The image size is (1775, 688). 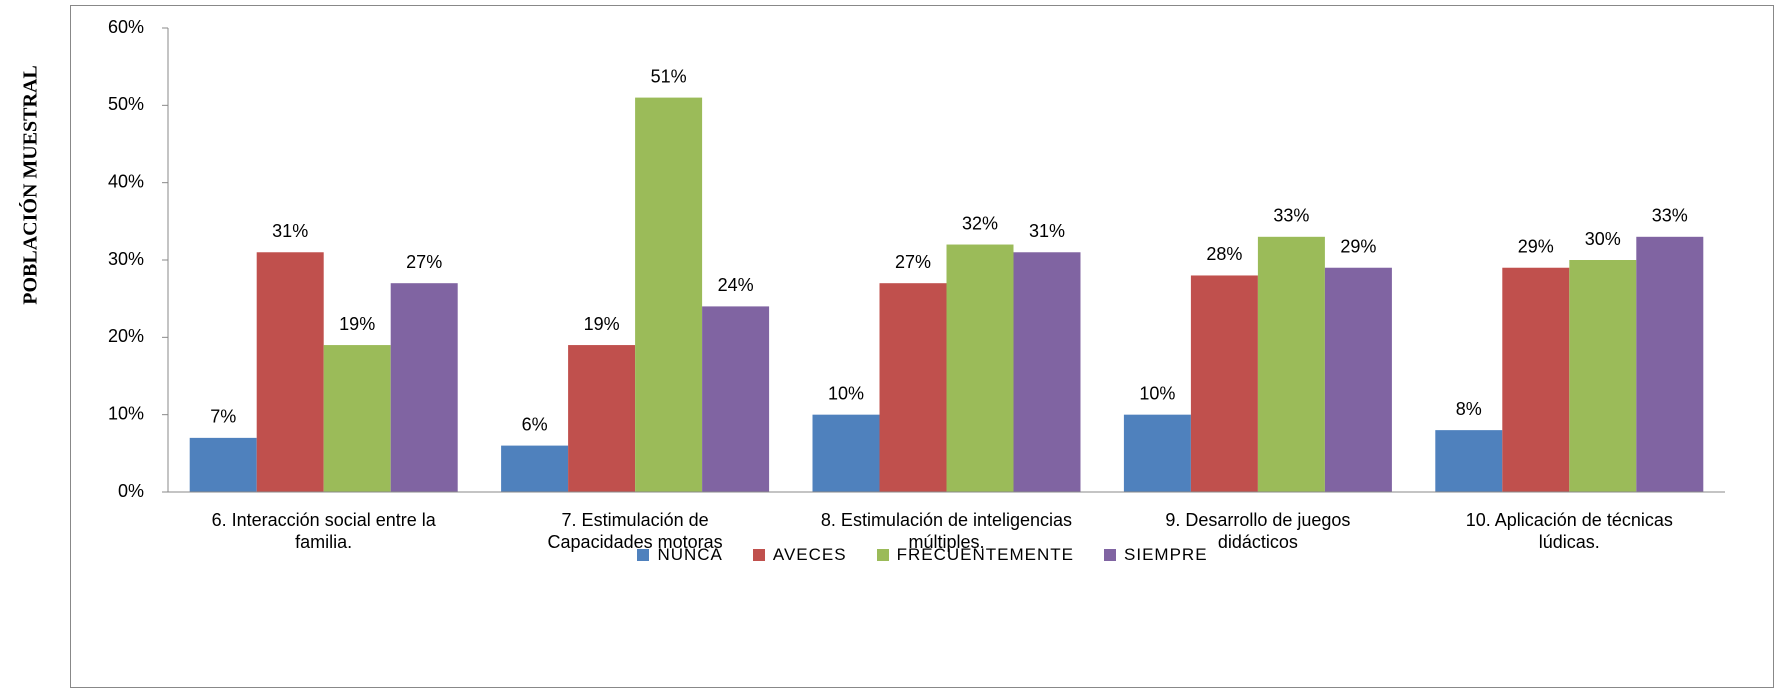 I want to click on y-tick-label: 60%, so click(x=126, y=27).